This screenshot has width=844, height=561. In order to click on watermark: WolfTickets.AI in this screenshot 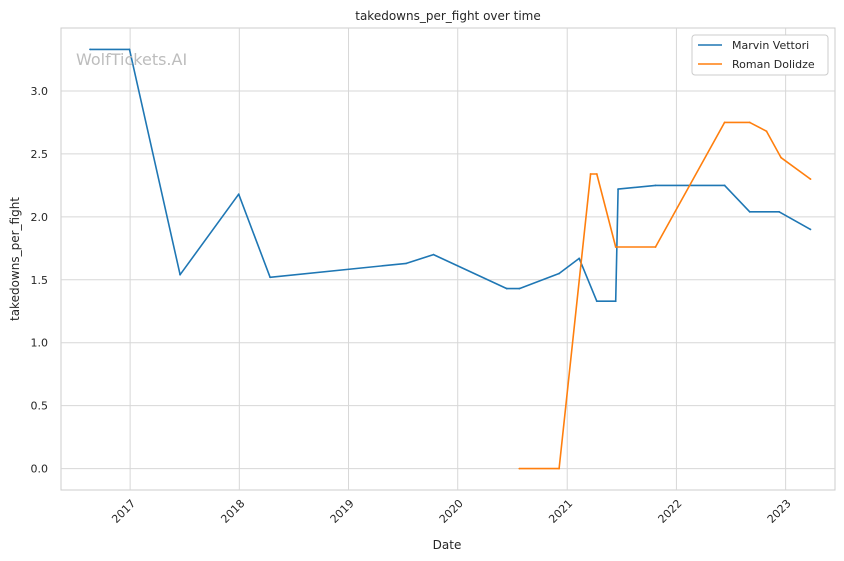, I will do `click(131, 59)`.